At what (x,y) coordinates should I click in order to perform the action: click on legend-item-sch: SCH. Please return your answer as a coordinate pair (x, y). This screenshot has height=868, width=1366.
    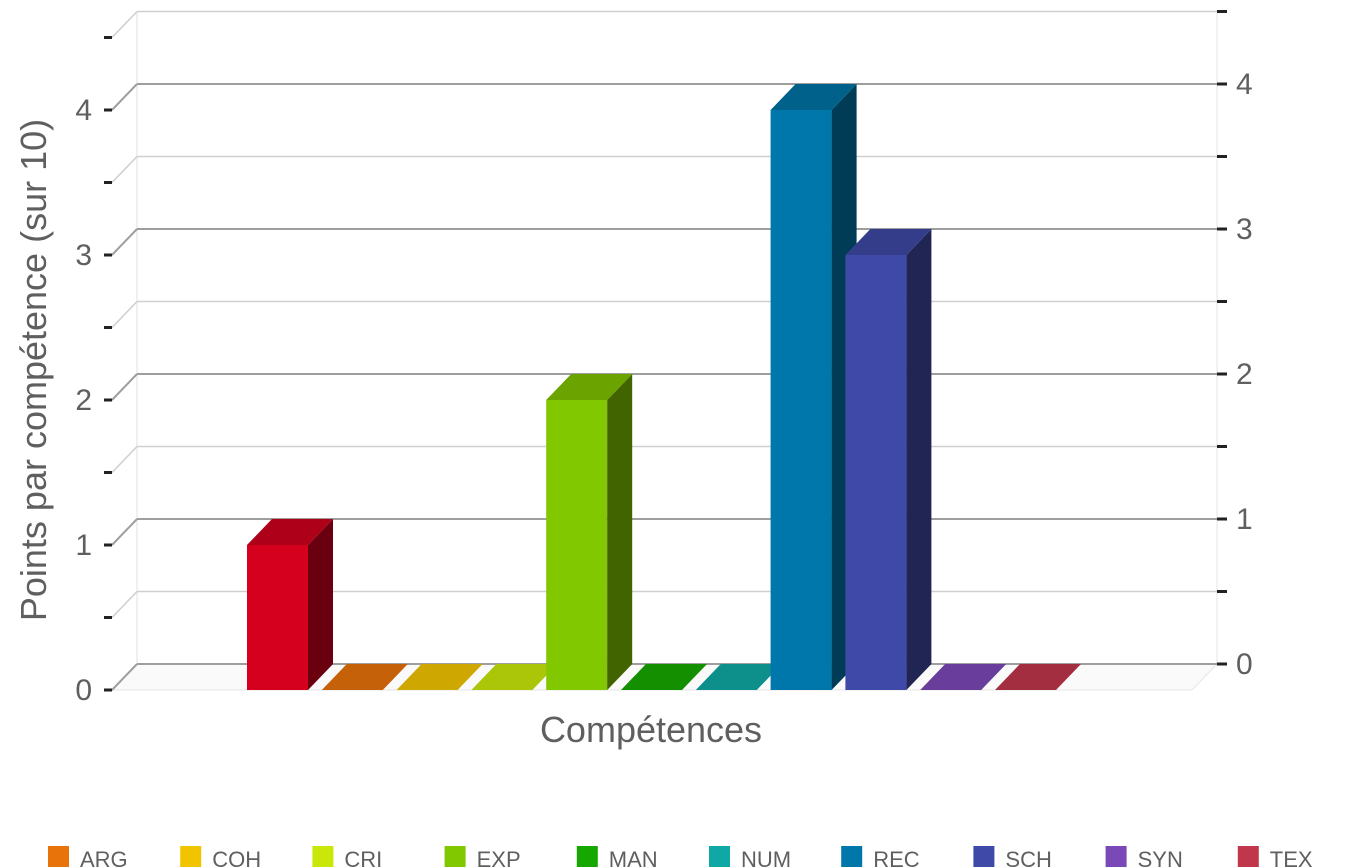
    Looking at the image, I should click on (1012, 857).